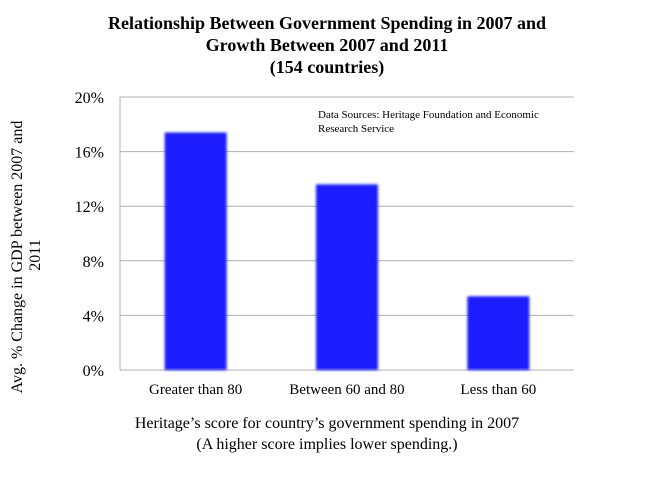 The image size is (654, 483). I want to click on y-tick-label: 12%, so click(89, 207).